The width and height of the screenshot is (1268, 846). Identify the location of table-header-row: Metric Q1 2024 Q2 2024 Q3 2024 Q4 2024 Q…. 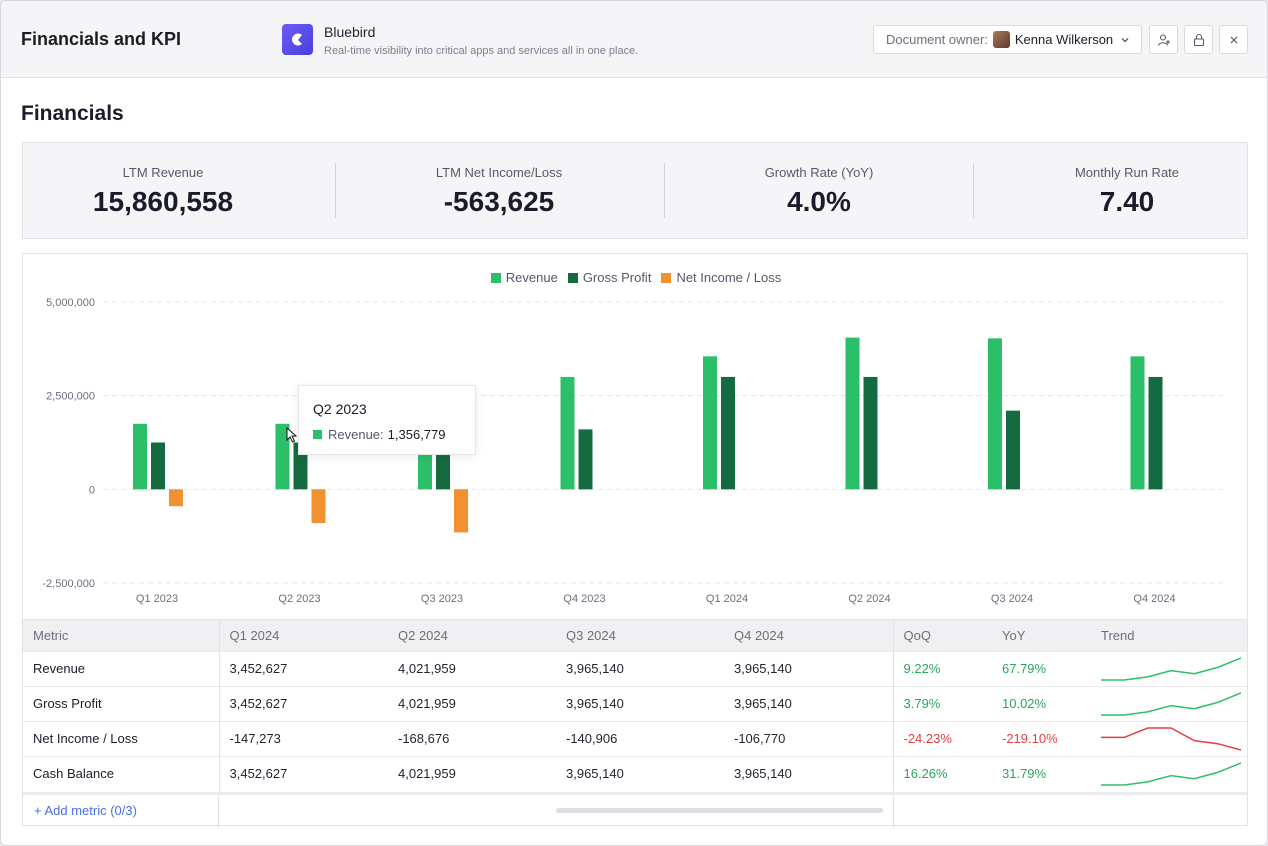
(635, 635).